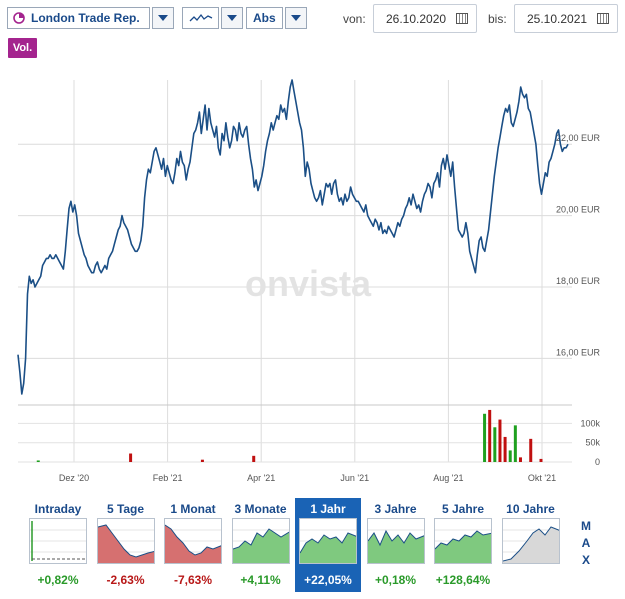  I want to click on volume-tick-label: 50k, so click(592, 443).